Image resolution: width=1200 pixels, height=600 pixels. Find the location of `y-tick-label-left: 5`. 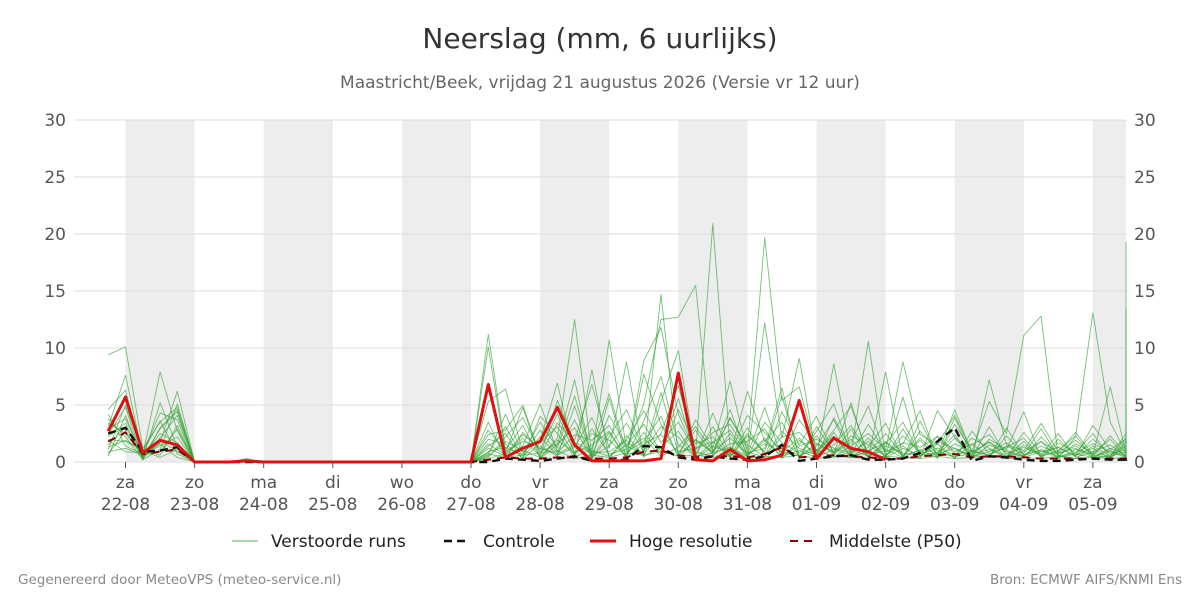

y-tick-label-left: 5 is located at coordinates (60, 406).